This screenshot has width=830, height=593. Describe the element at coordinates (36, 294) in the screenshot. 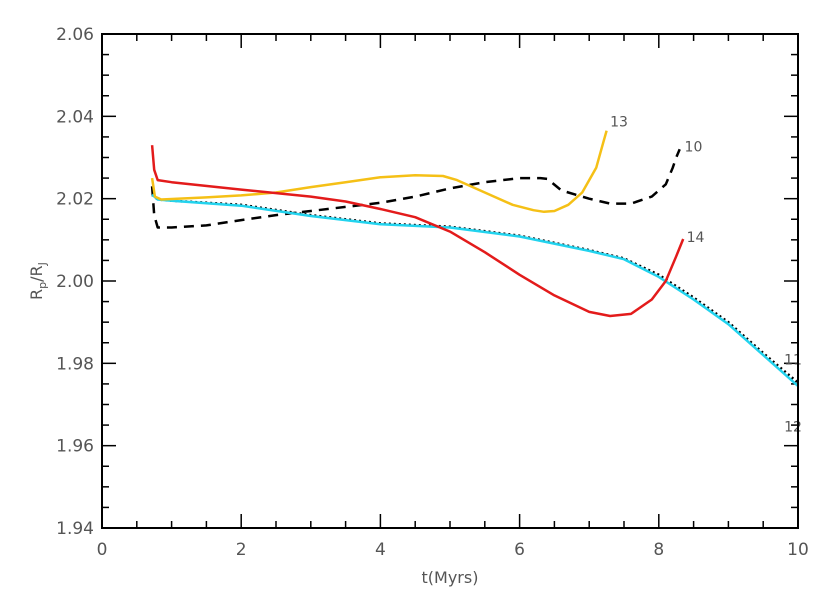

I see `y-axis-label-main: R` at that location.